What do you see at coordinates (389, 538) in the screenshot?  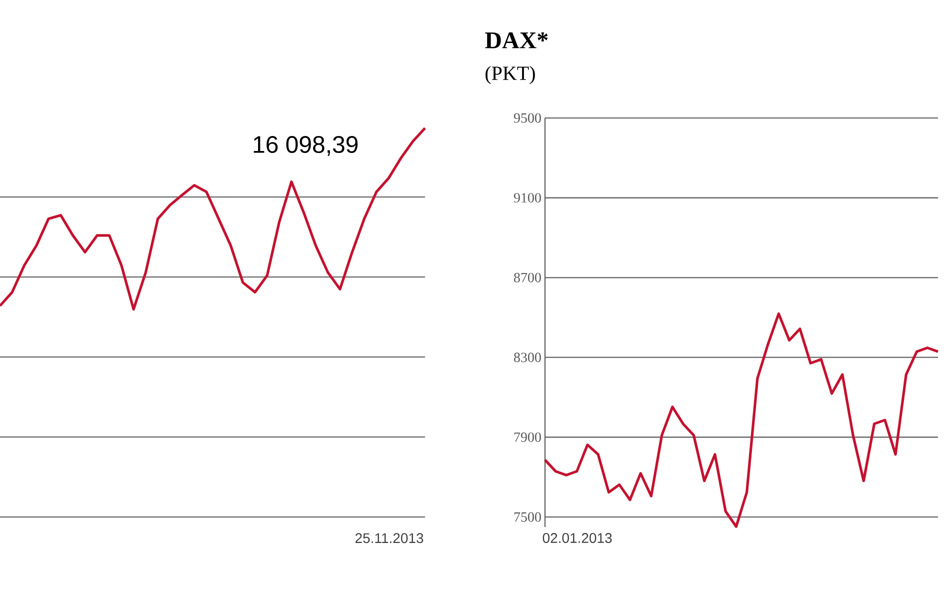 I see `text: 25.11.2013` at bounding box center [389, 538].